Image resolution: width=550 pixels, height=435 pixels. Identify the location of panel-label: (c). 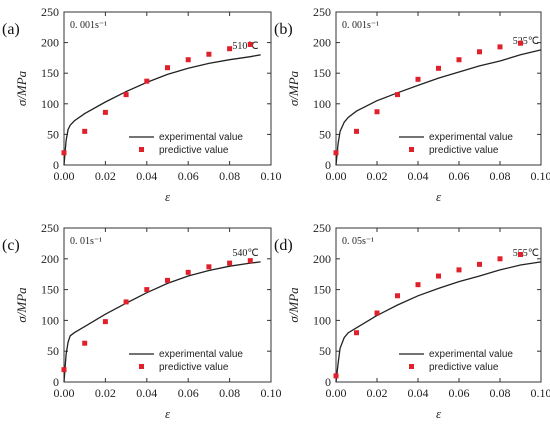
(11, 245).